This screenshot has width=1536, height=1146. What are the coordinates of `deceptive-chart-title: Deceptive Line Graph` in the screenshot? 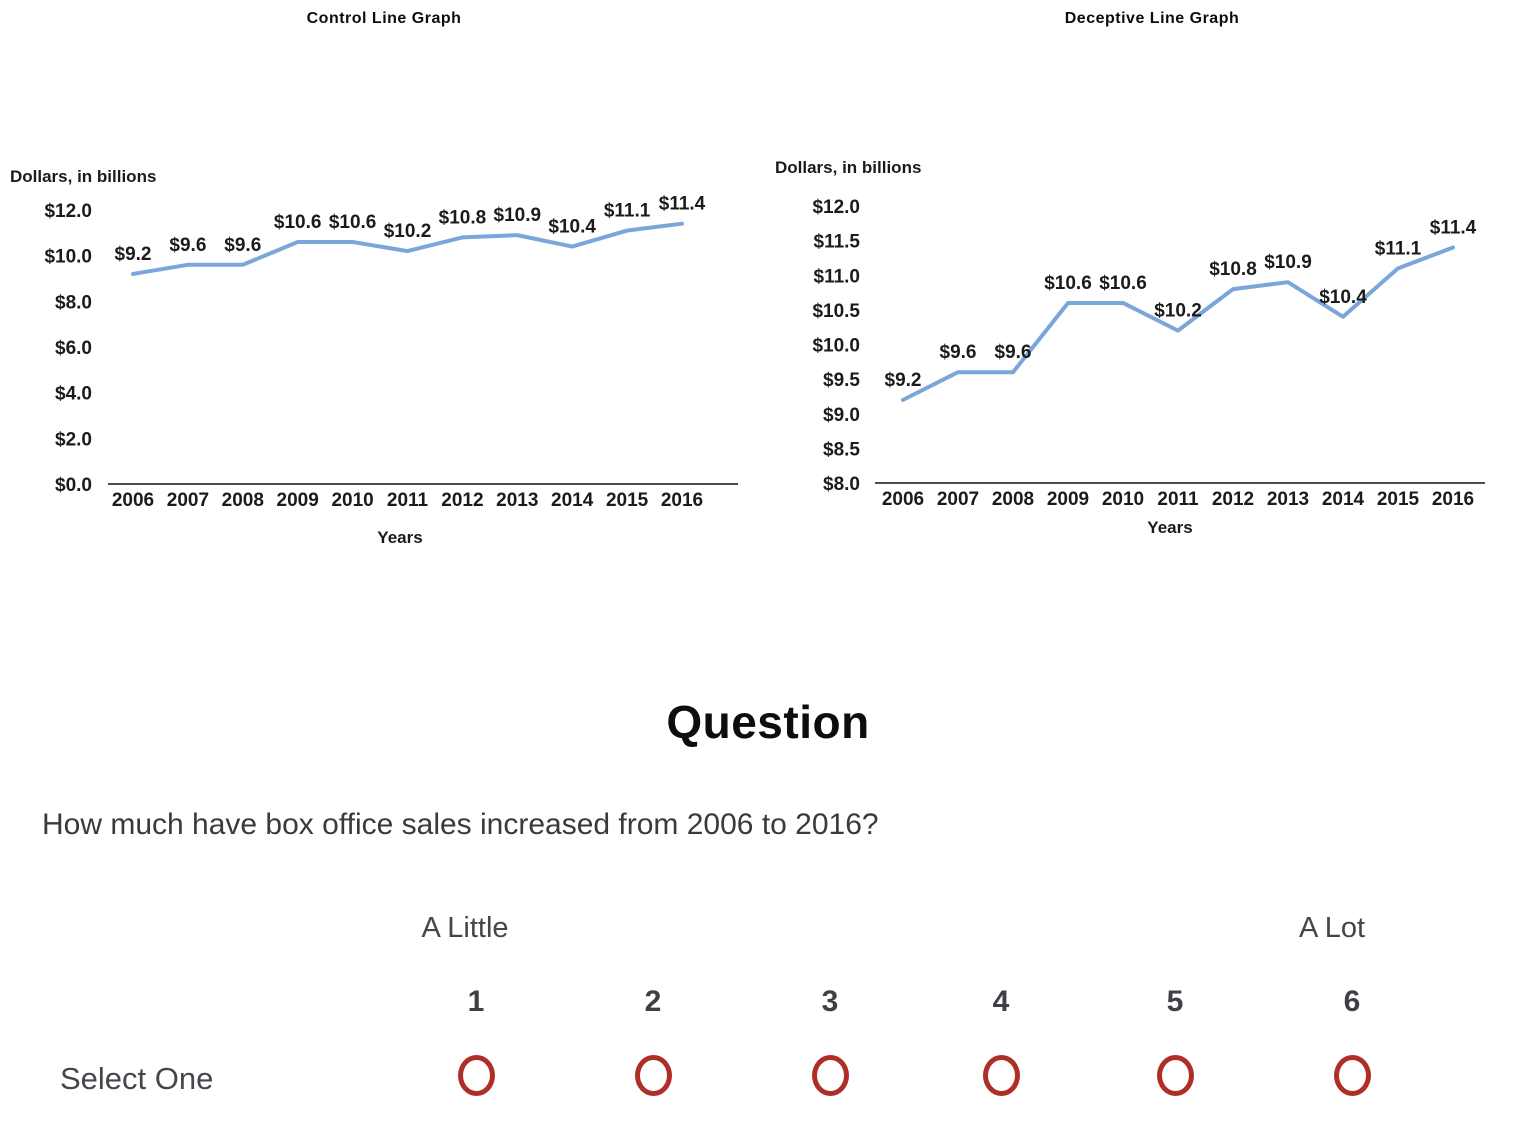 It's located at (1152, 18).